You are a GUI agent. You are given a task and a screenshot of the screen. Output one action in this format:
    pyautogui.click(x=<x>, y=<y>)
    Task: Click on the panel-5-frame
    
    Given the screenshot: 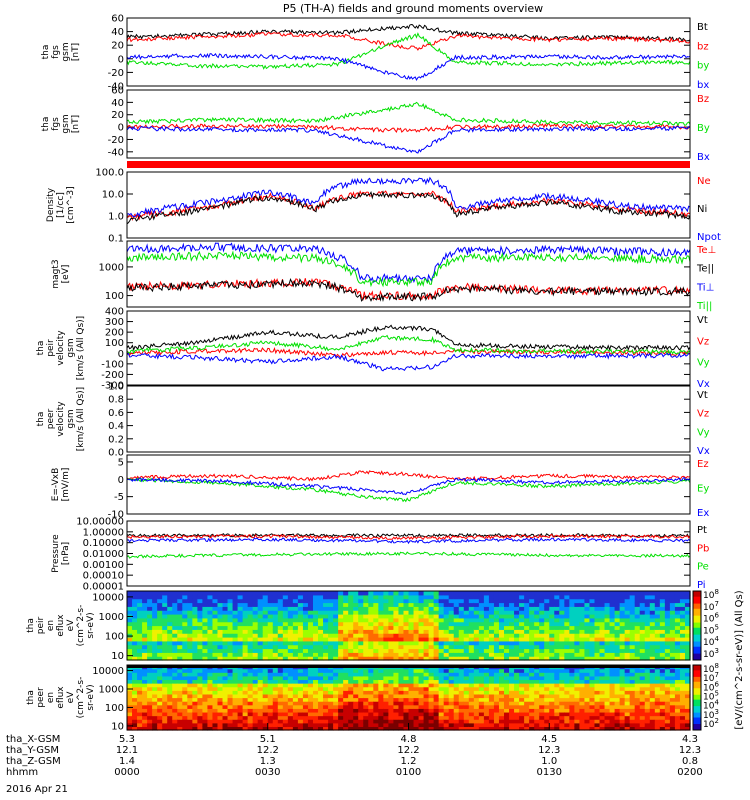 What is the action you would take?
    pyautogui.click(x=408, y=348)
    